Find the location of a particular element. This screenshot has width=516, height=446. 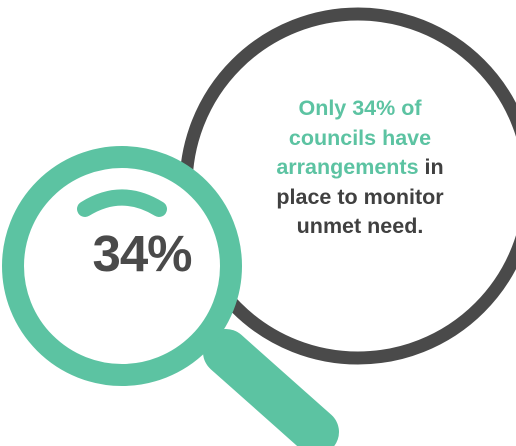

callout-line-5: unmet need. is located at coordinates (360, 226).